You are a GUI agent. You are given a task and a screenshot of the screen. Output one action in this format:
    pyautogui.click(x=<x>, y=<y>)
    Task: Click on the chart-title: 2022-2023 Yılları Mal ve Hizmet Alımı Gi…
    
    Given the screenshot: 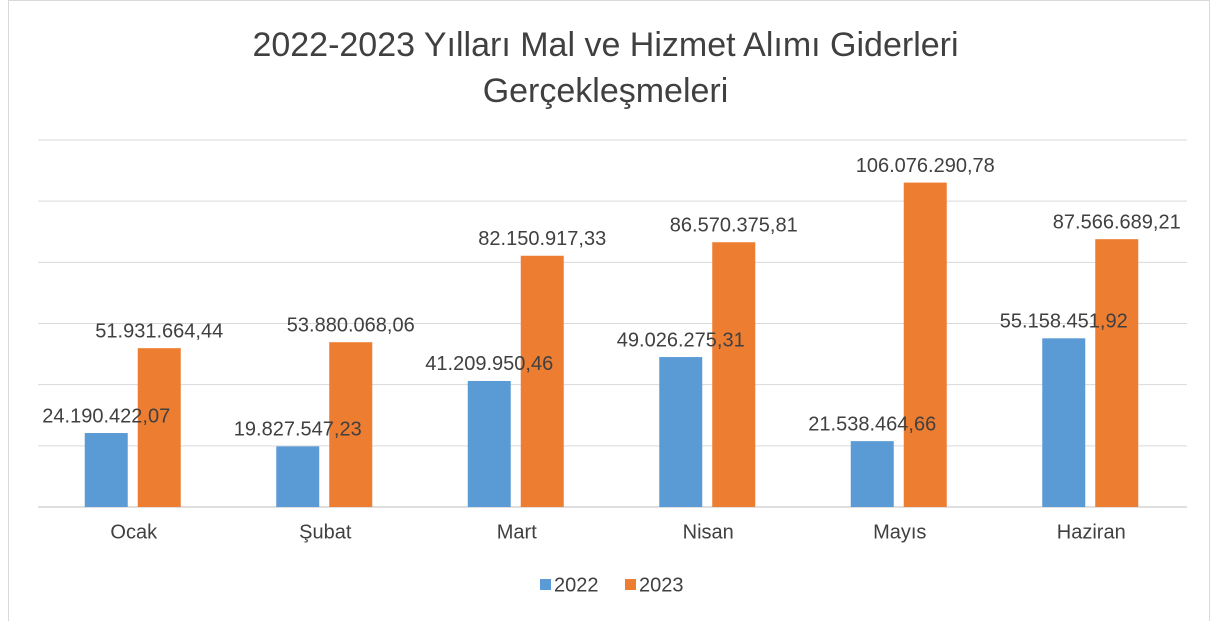 What is the action you would take?
    pyautogui.click(x=605, y=68)
    